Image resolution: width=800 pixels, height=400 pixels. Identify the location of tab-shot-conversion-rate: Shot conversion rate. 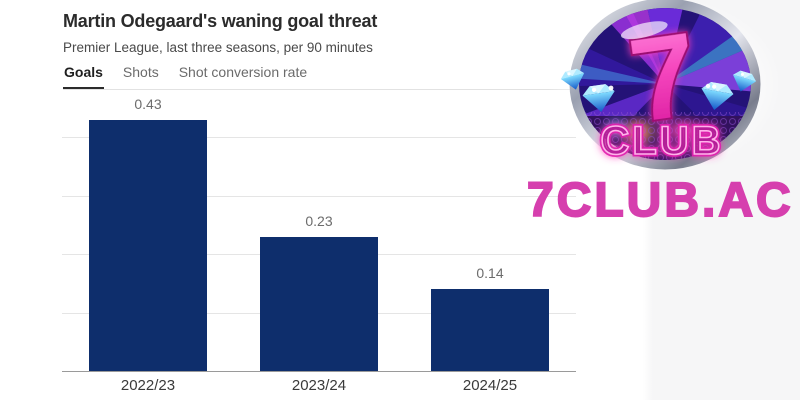
(243, 77).